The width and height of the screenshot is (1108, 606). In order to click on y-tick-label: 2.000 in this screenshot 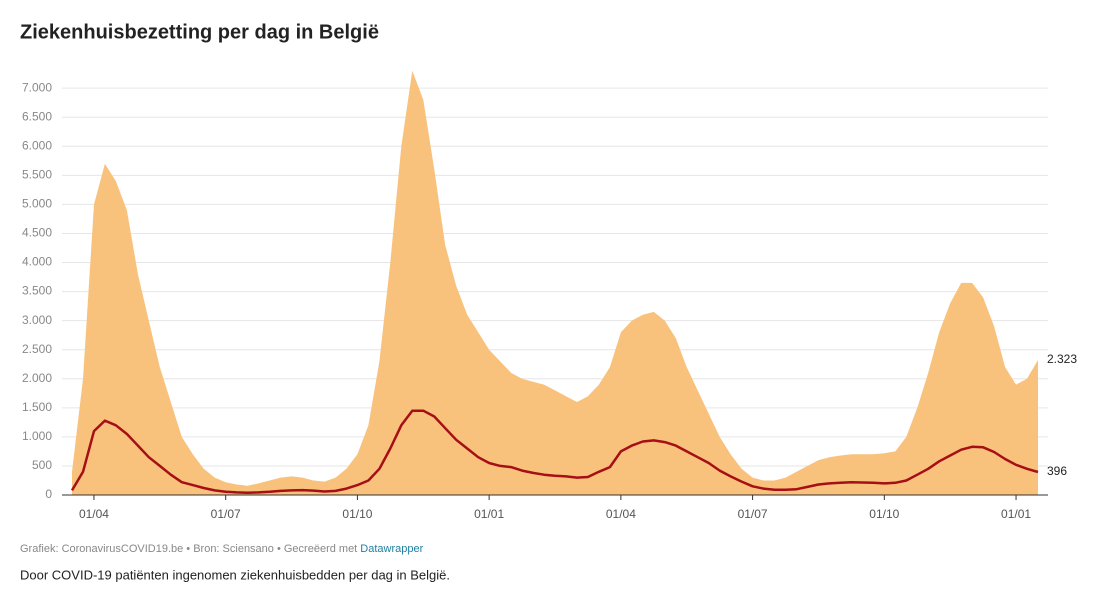, I will do `click(37, 378)`.